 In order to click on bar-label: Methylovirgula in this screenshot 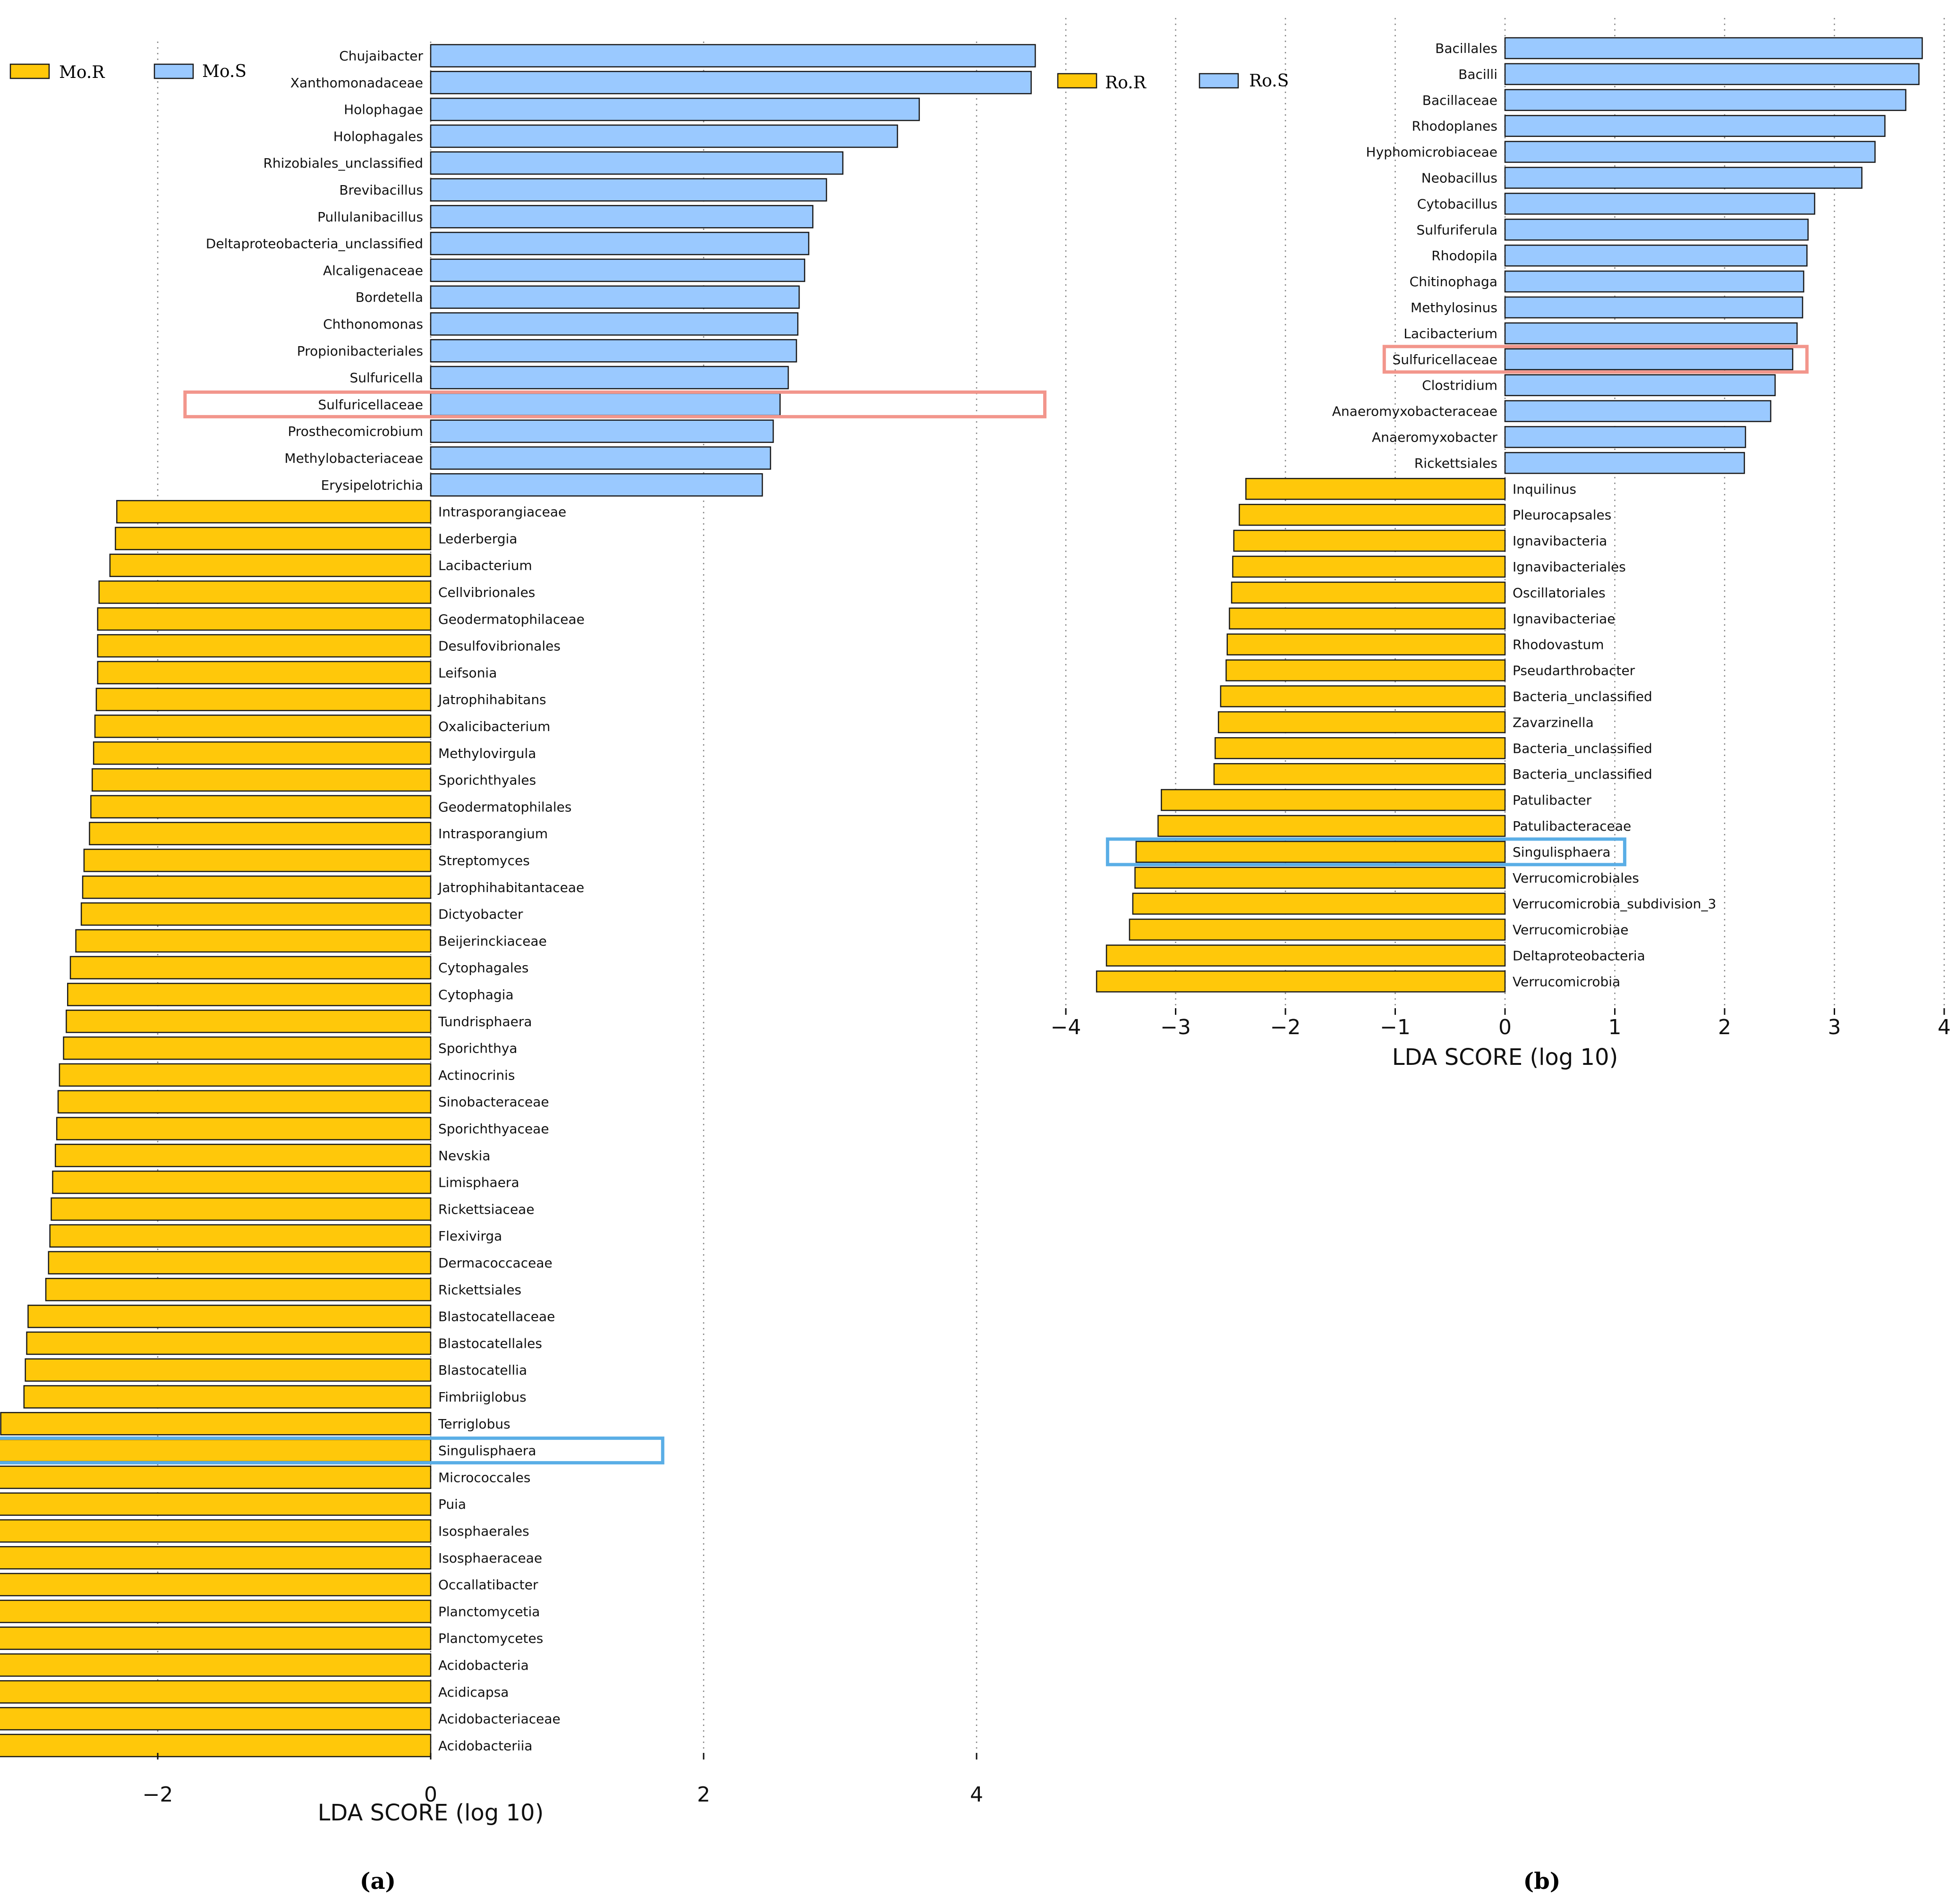, I will do `click(487, 753)`.